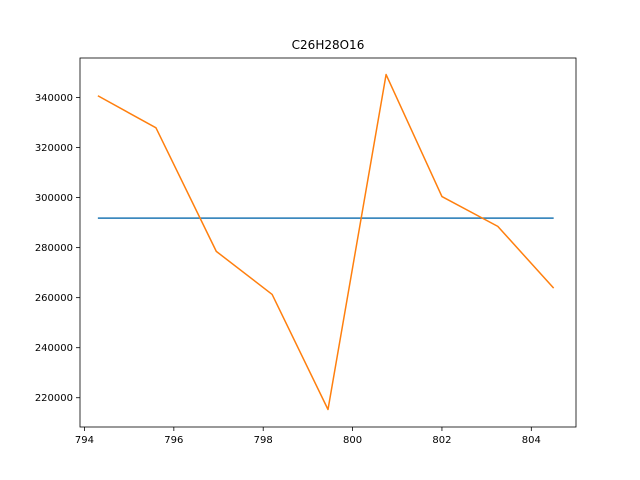 This screenshot has width=640, height=480. What do you see at coordinates (54, 148) in the screenshot?
I see `y-tick-label: 320000` at bounding box center [54, 148].